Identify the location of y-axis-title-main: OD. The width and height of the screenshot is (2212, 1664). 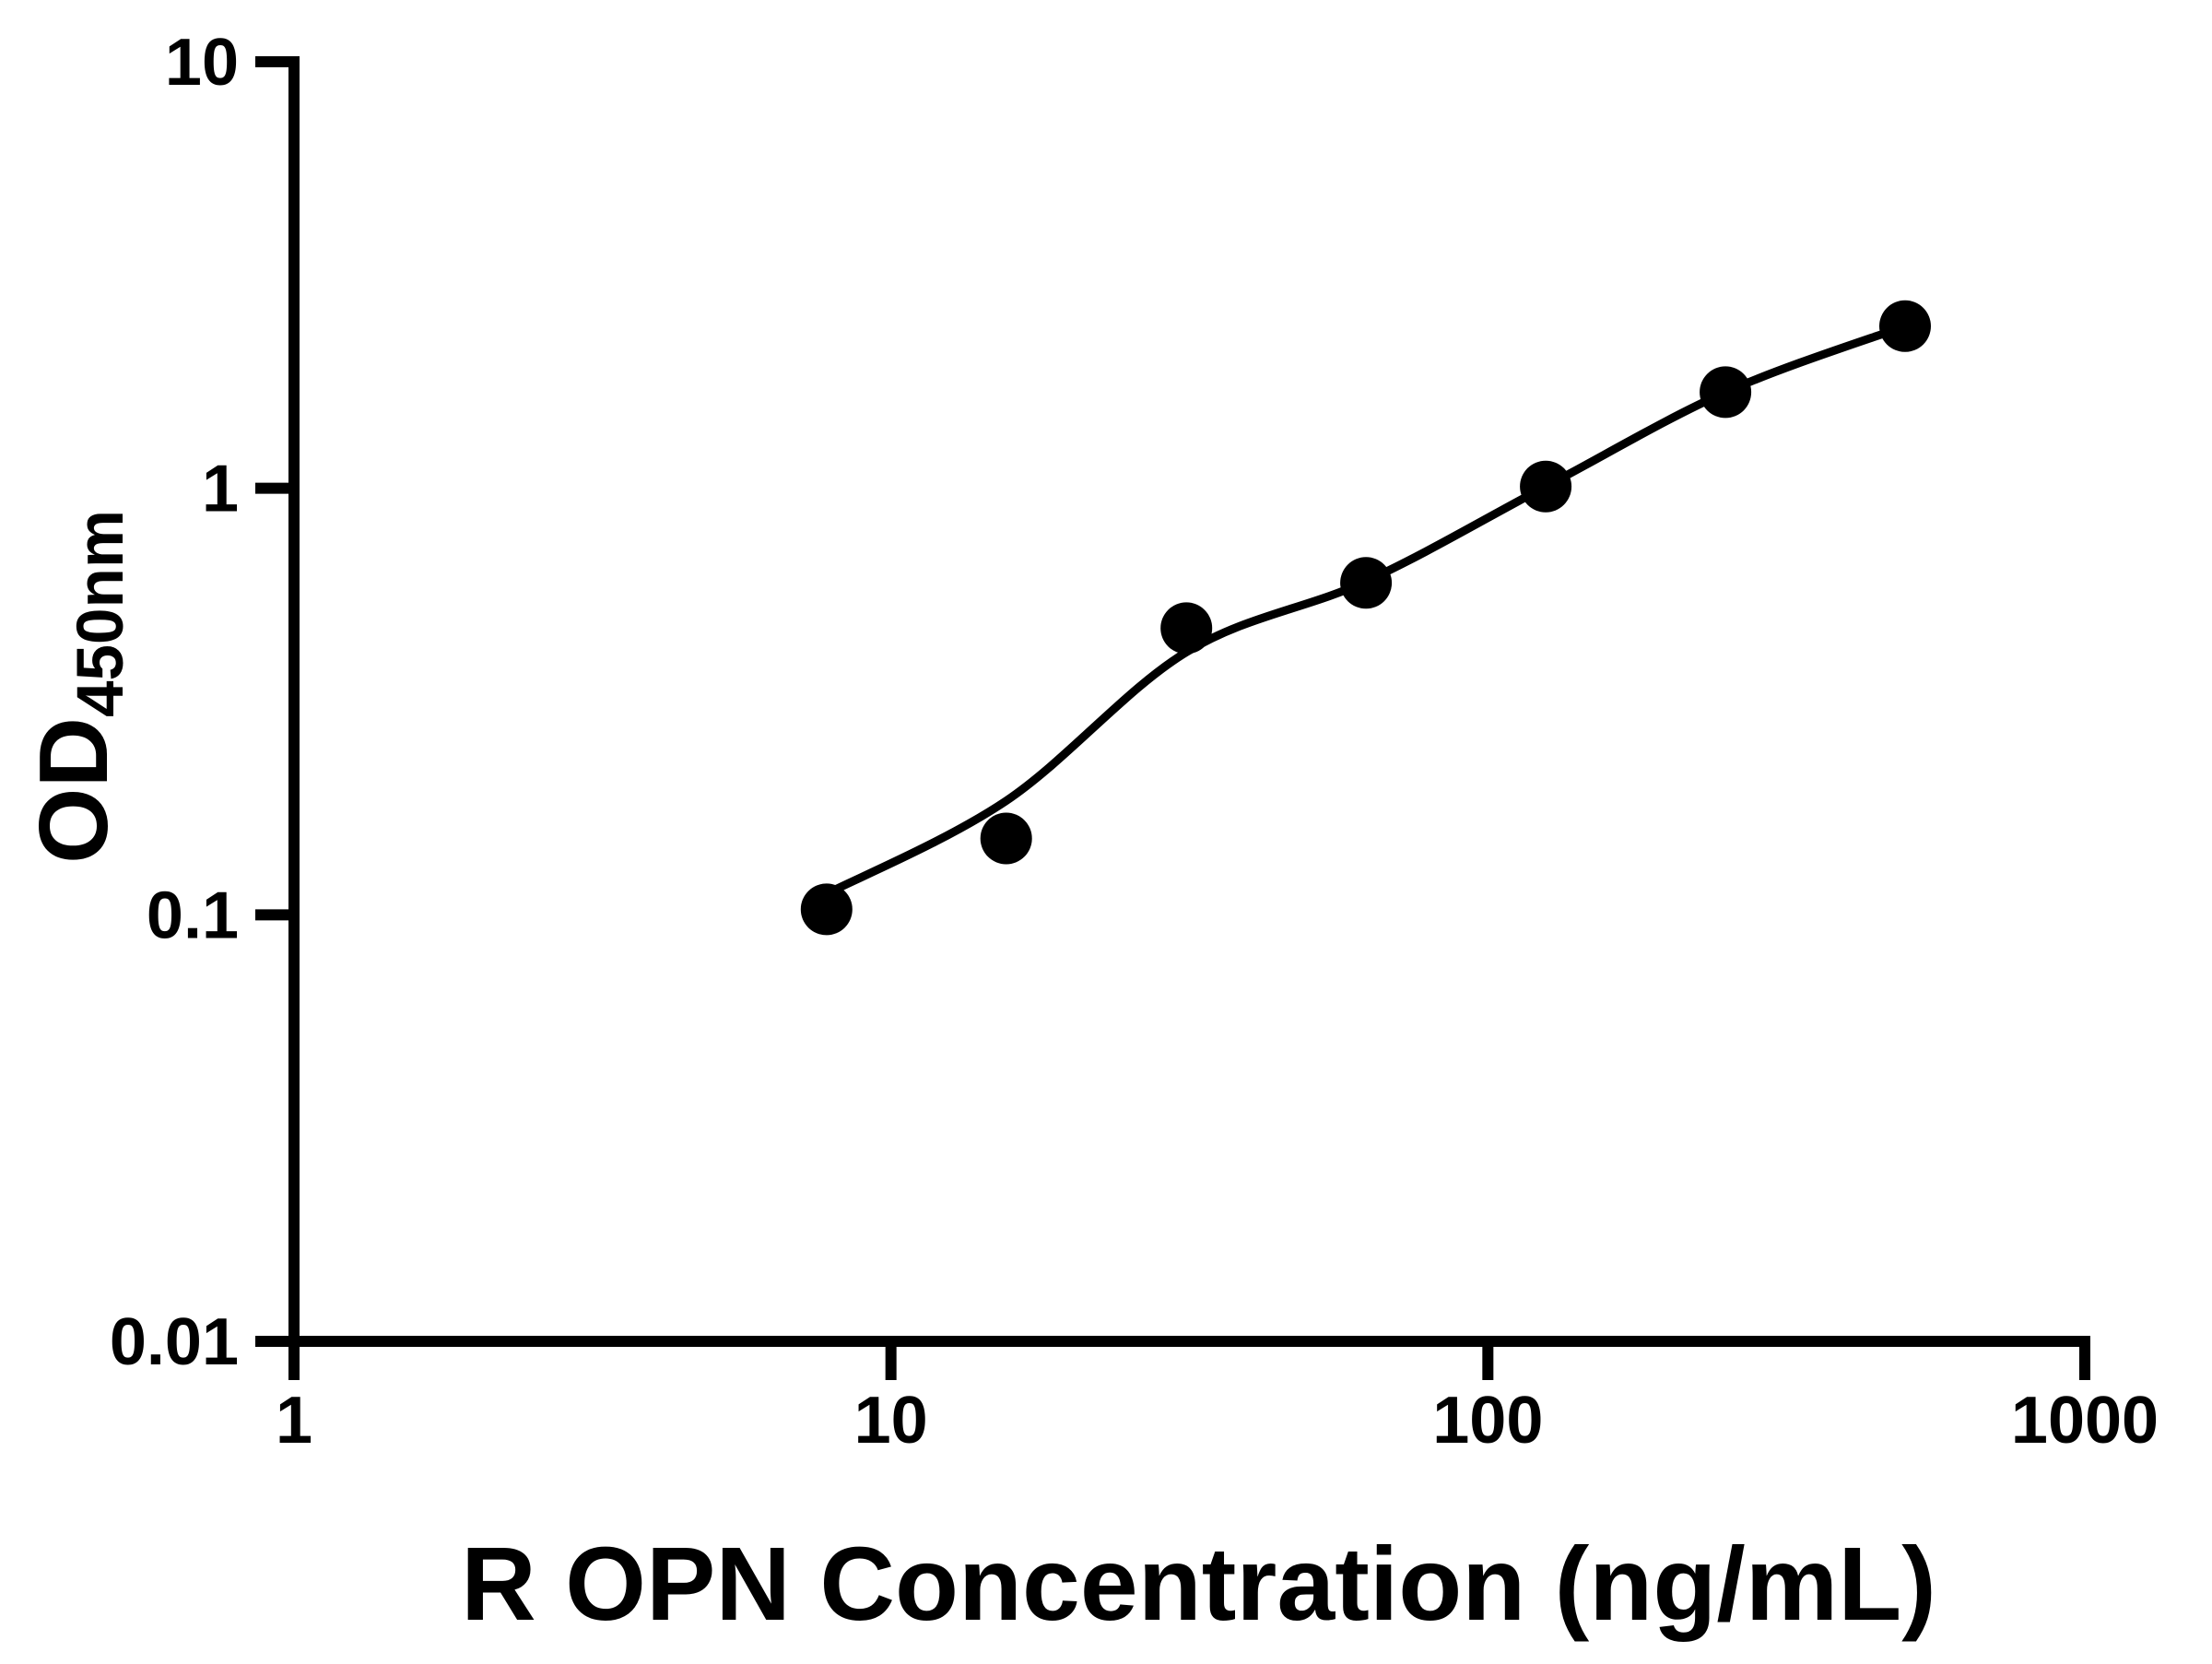
(73, 790).